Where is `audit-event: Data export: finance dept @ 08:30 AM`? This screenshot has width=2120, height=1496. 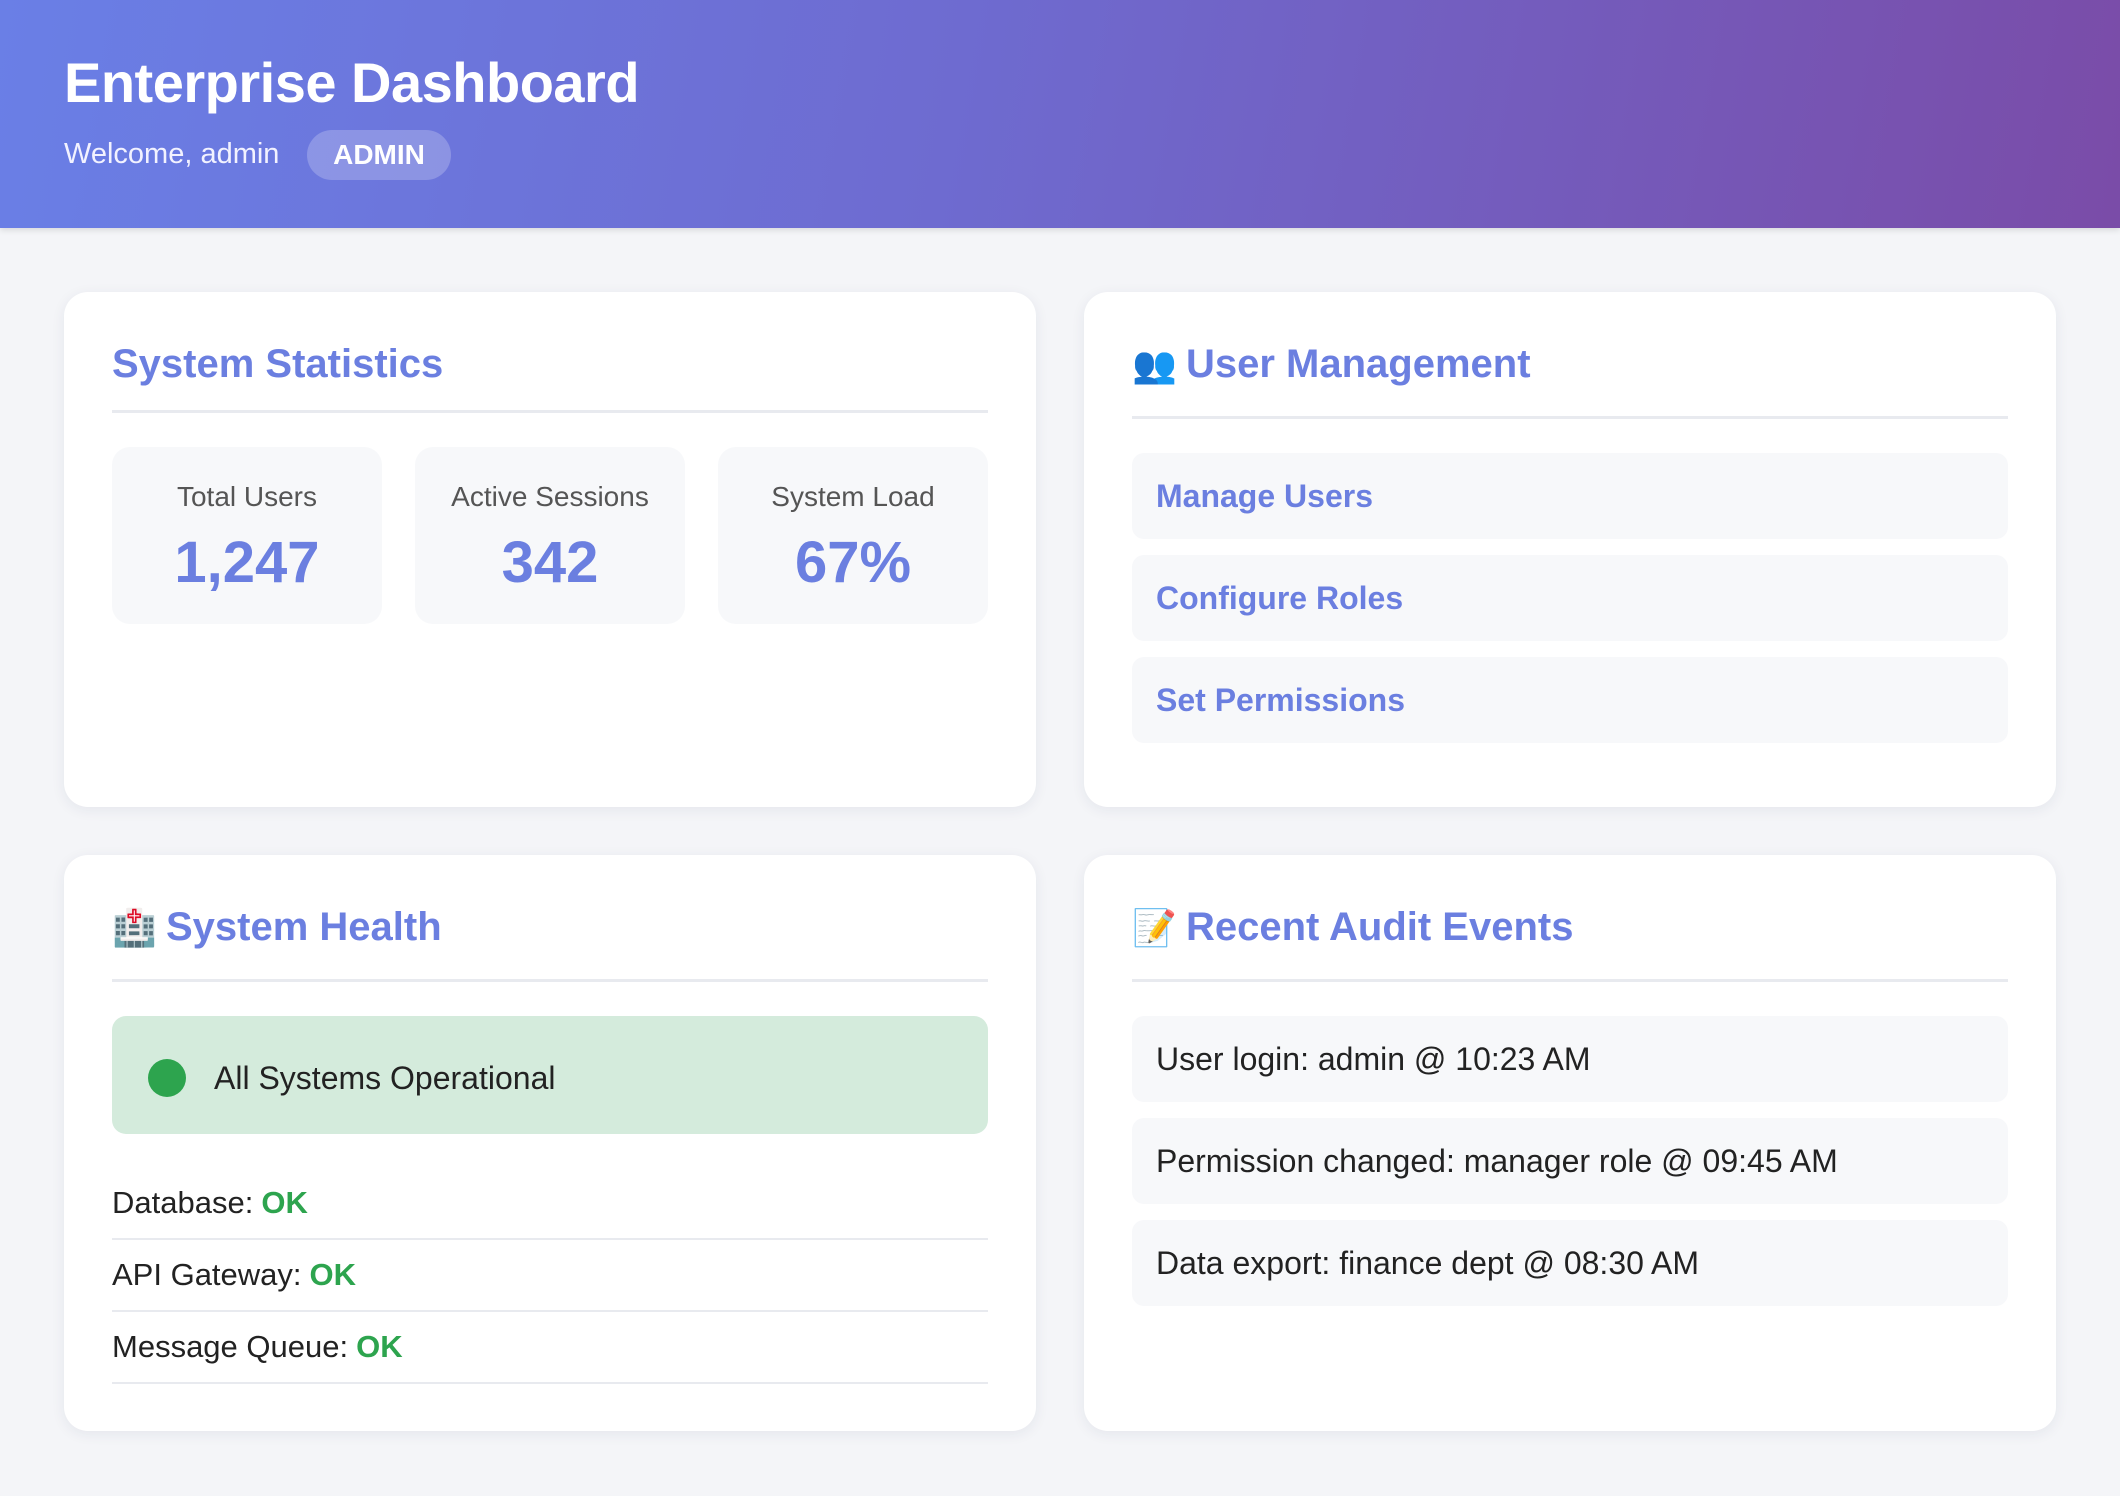
audit-event: Data export: finance dept @ 08:30 AM is located at coordinates (1570, 1263).